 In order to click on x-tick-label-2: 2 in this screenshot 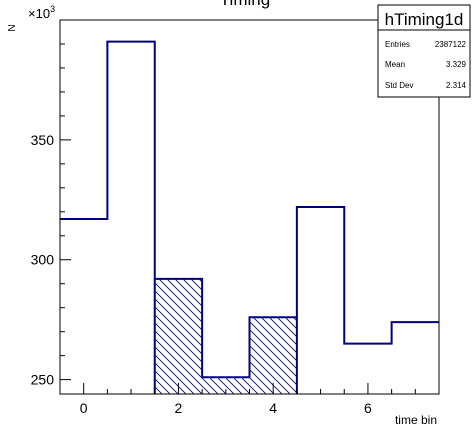, I will do `click(179, 408)`.